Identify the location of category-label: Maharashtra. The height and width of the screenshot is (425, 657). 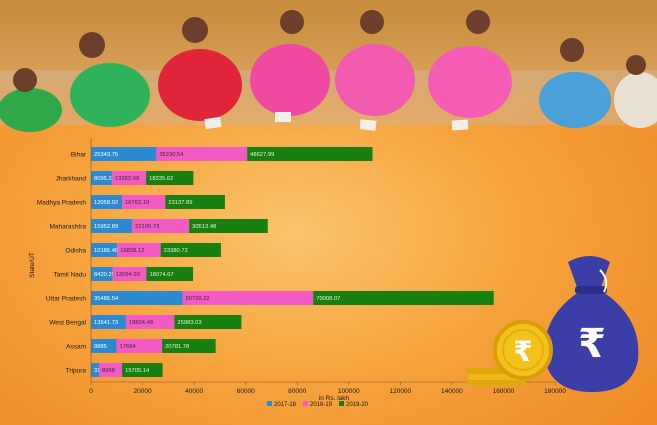
(68, 226).